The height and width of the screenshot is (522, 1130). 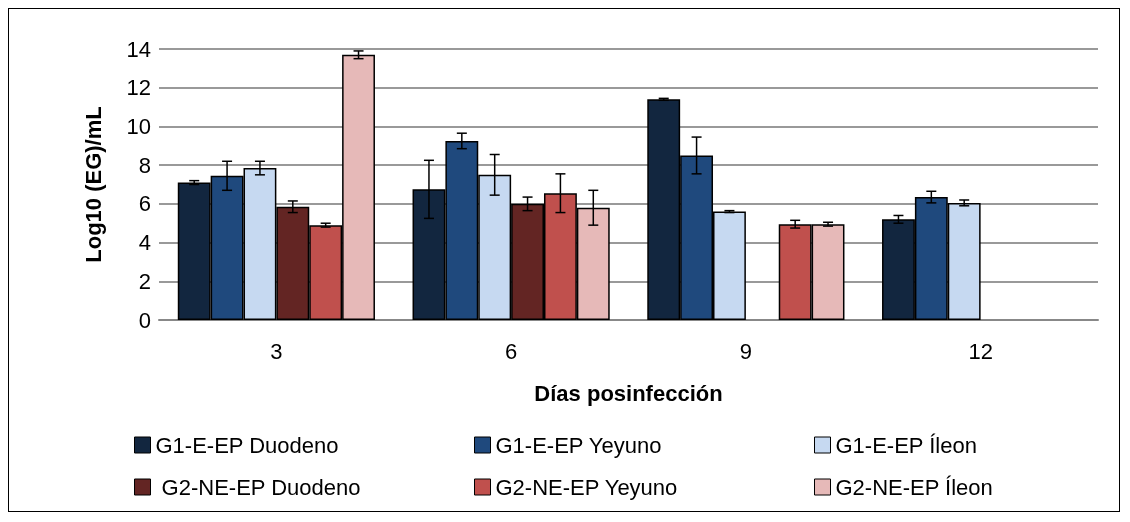 What do you see at coordinates (745, 351) in the screenshot?
I see `x-tick-label: 9` at bounding box center [745, 351].